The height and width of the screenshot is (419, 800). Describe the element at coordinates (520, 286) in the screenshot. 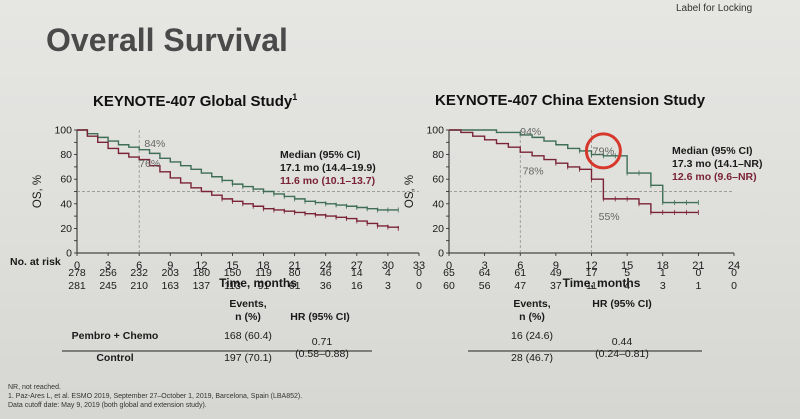

I see `china-at-risk-value: 47` at that location.